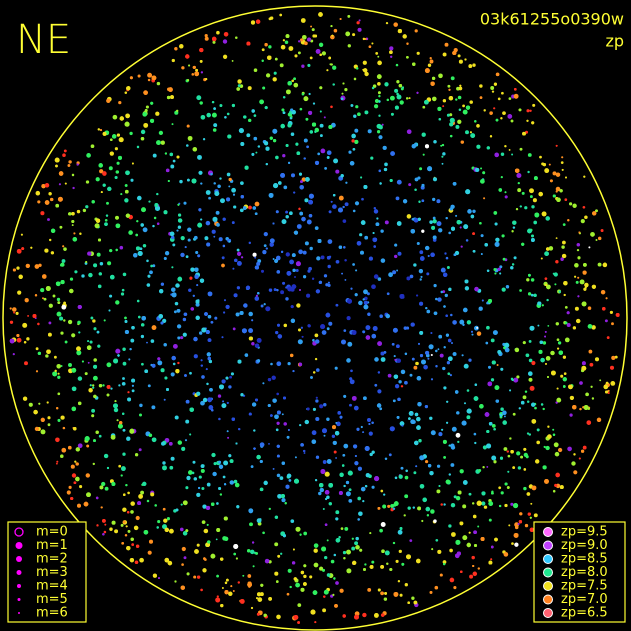  What do you see at coordinates (584, 572) in the screenshot?
I see `legend-label: zp=8.0` at bounding box center [584, 572].